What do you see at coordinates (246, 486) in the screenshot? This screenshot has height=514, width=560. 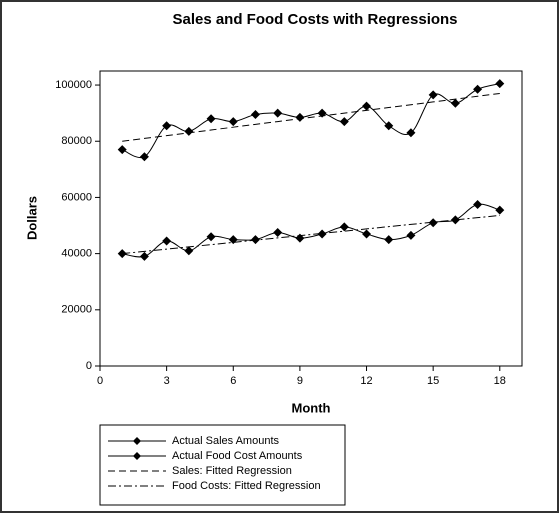 I see `legend-text: Food Costs: Fitted Regression` at bounding box center [246, 486].